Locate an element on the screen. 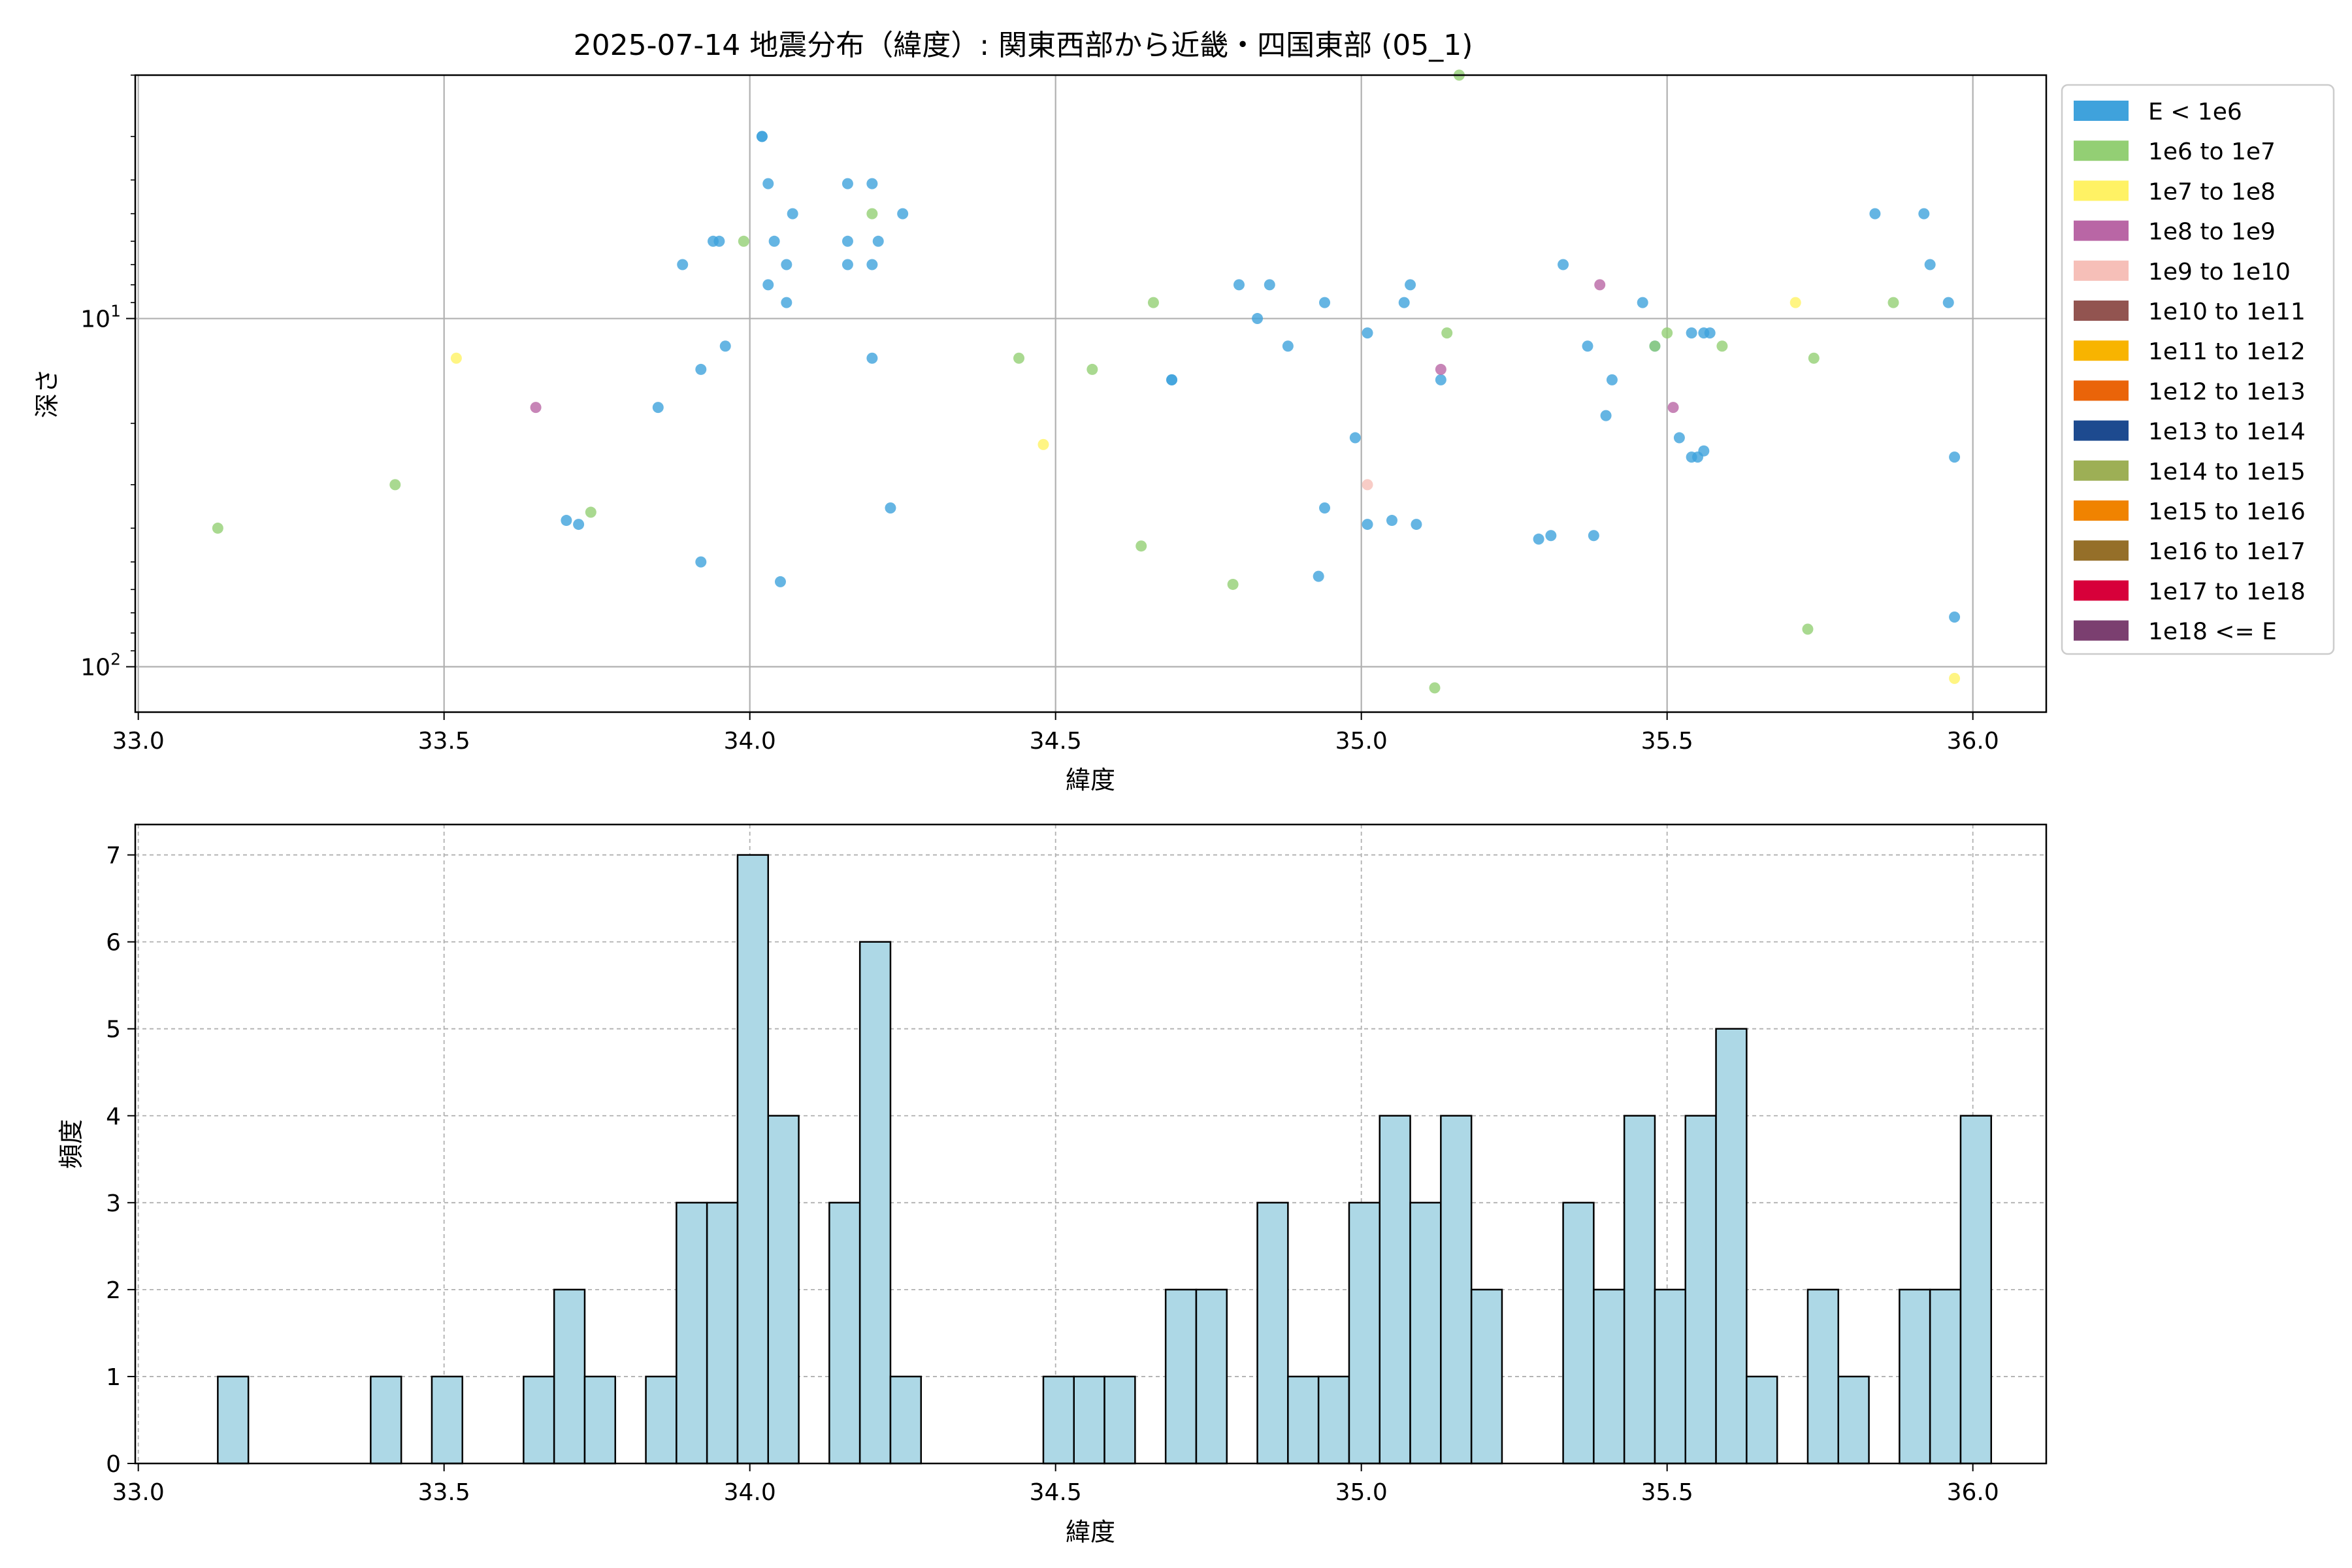  histogram-x-axis-label: 緯度 is located at coordinates (1090, 1532).